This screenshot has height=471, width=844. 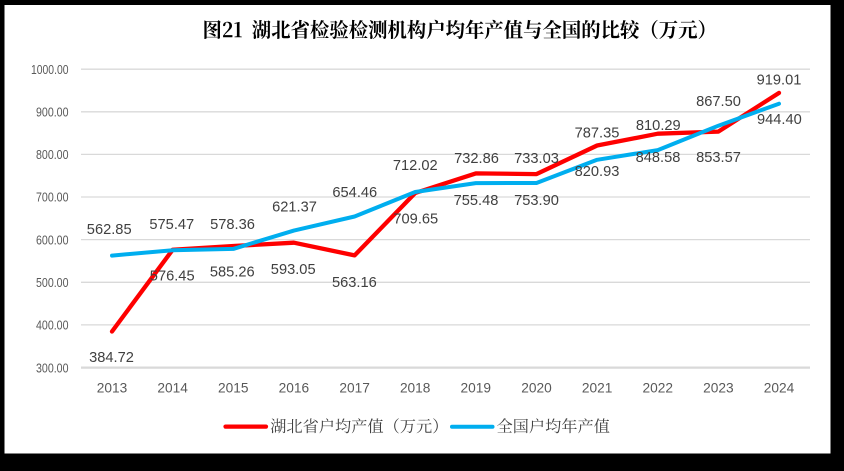 I want to click on svg-text: 848.58, so click(x=658, y=157).